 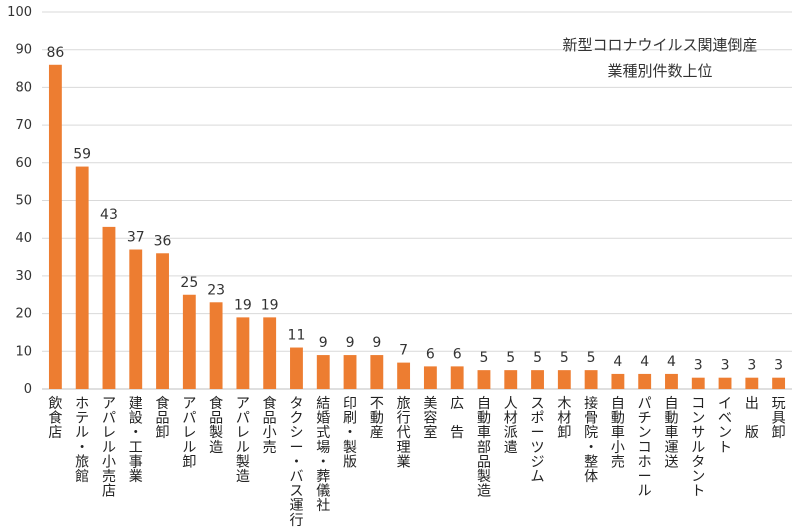 I want to click on category-label: 出 版, so click(x=752, y=418).